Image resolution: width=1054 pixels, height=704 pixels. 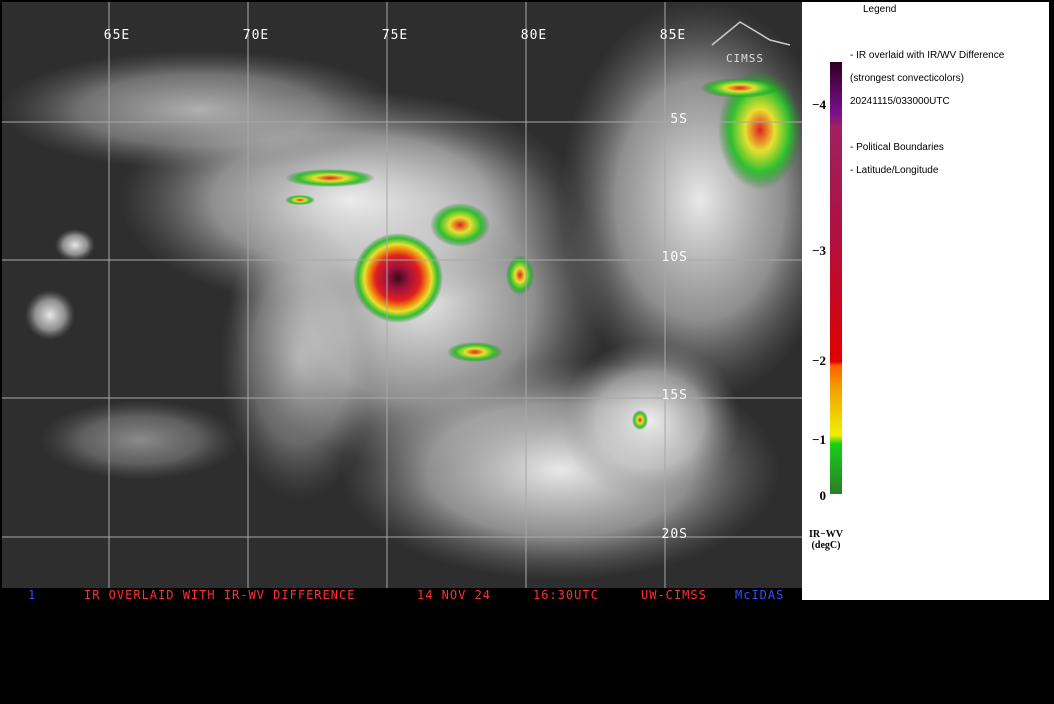 What do you see at coordinates (117, 35) in the screenshot?
I see `lon-label: 65E` at bounding box center [117, 35].